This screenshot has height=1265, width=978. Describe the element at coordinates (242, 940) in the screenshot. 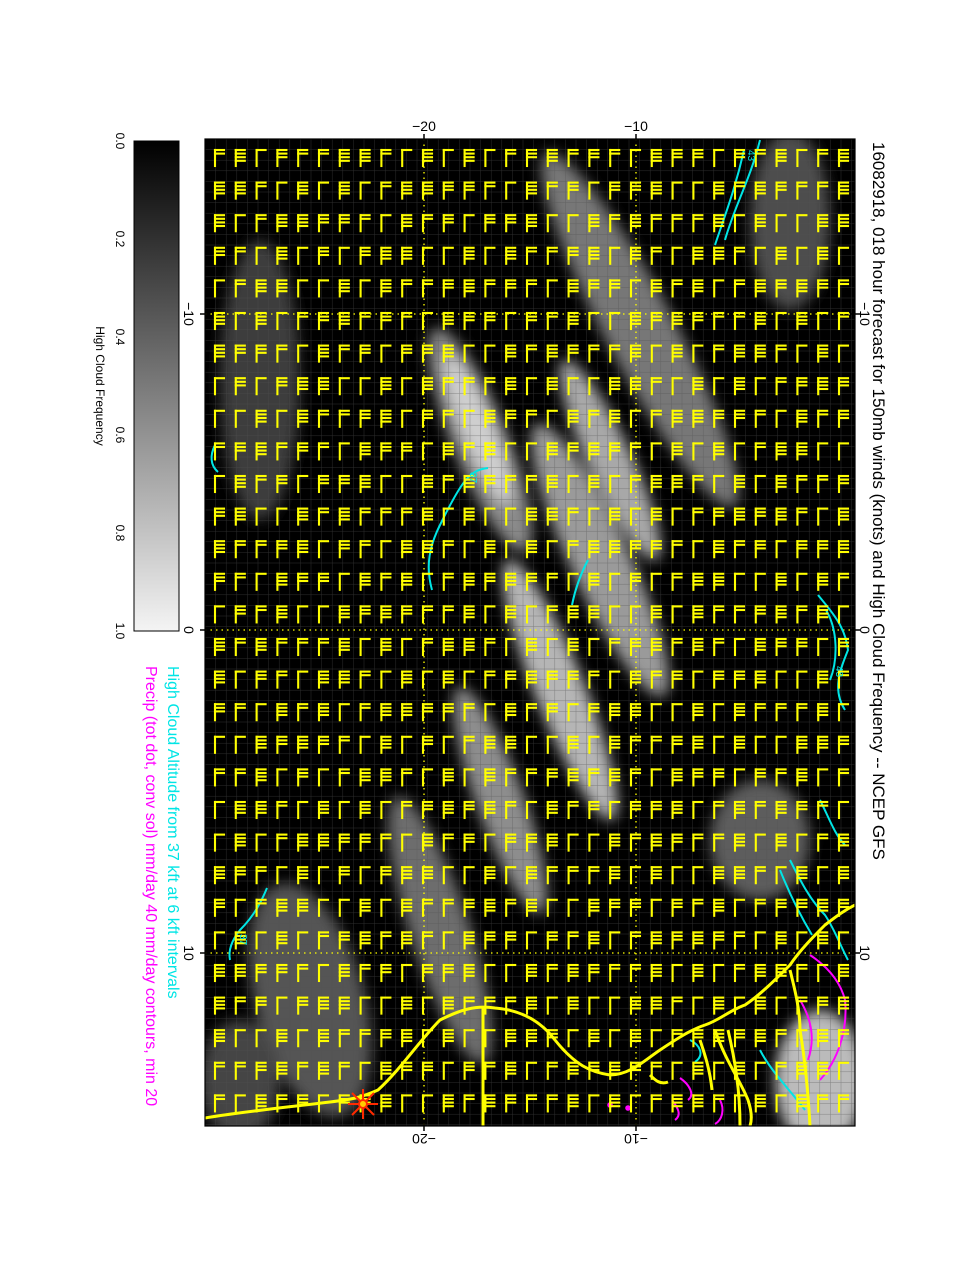

I see `contour-label-lower: 37` at that location.